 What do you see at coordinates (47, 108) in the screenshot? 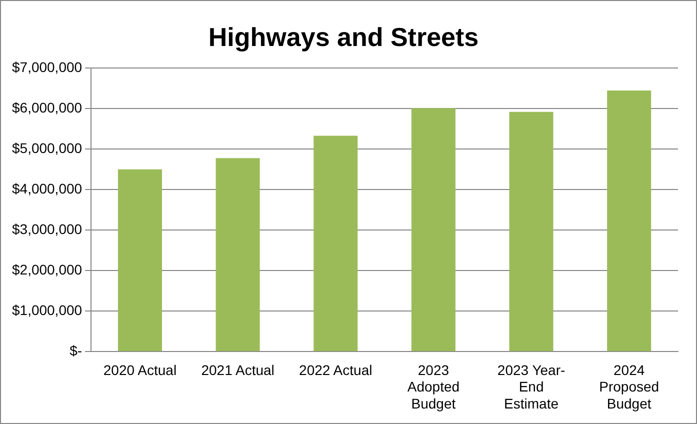
I see `y-tick-label: $6,000,000` at bounding box center [47, 108].